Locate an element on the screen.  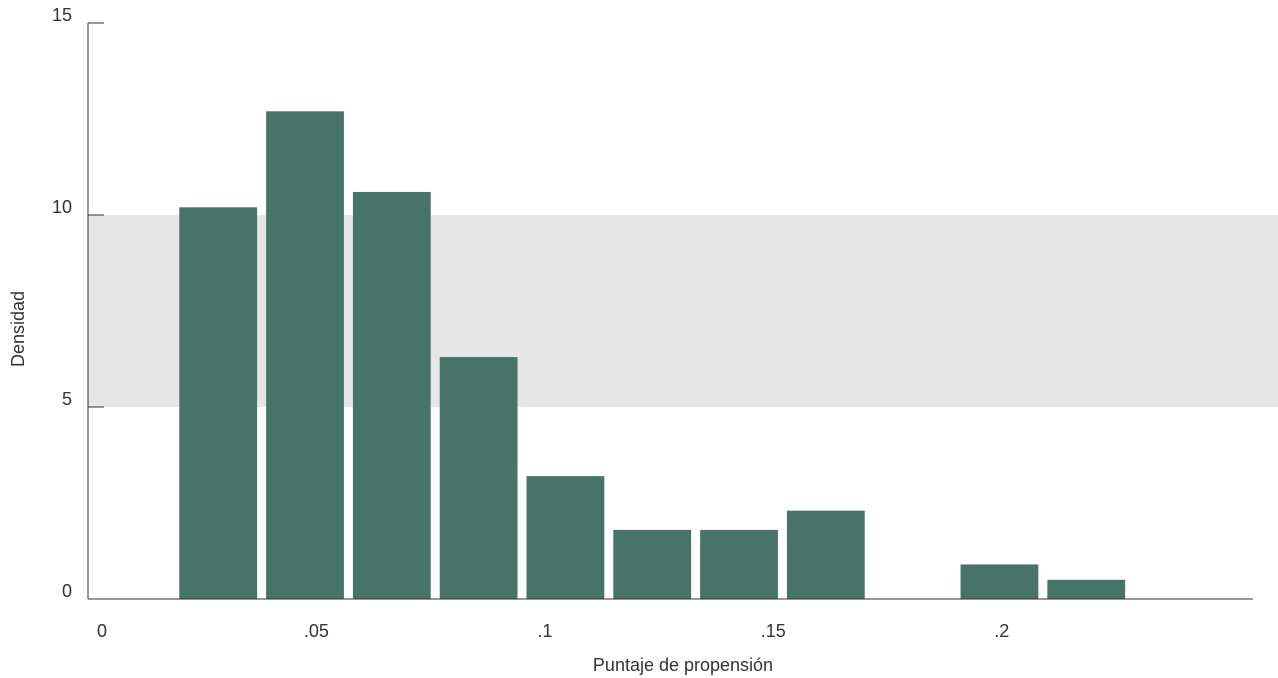
y-tick-label: 5 is located at coordinates (67, 399).